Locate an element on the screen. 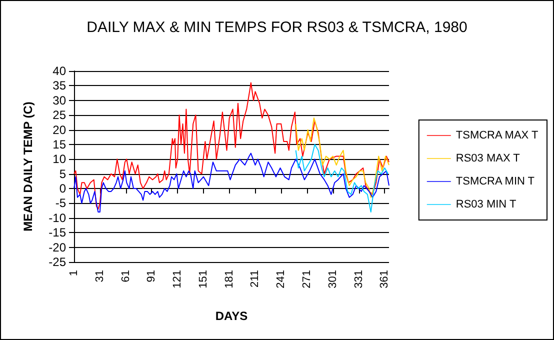 This screenshot has width=554, height=340. x-tick-label: 1 is located at coordinates (74, 273).